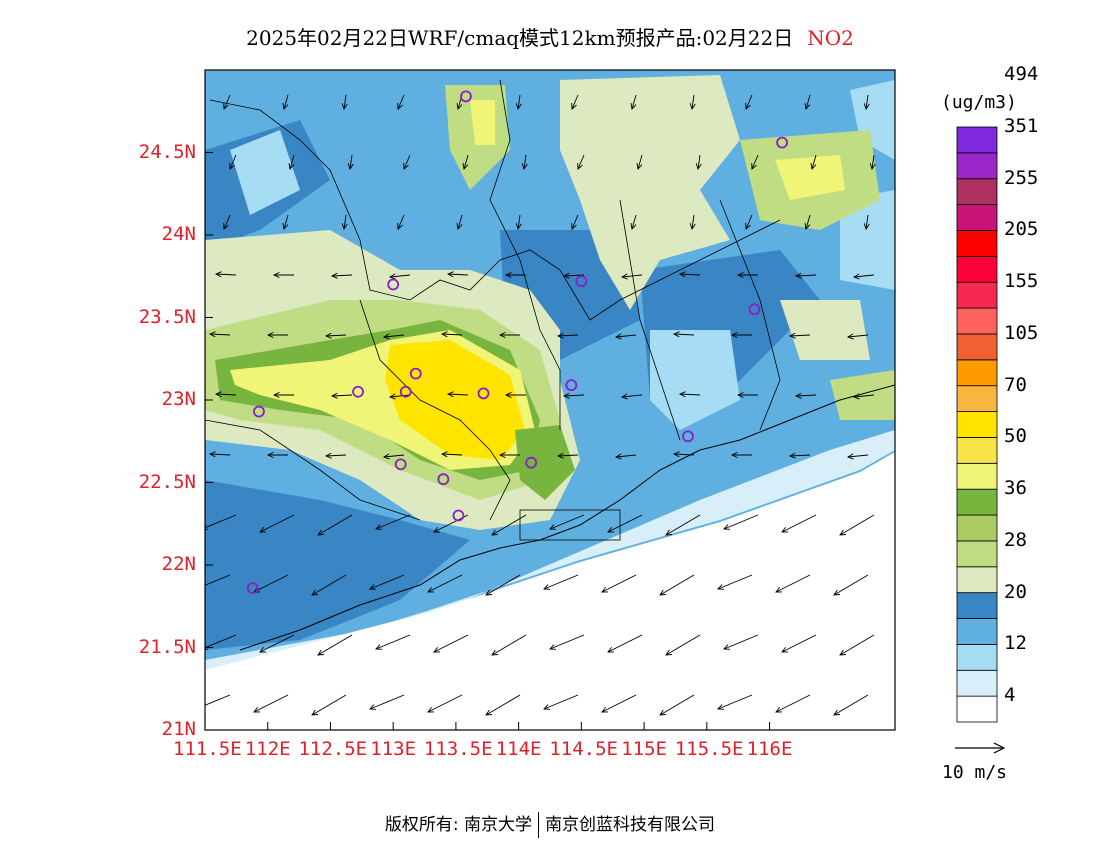 This screenshot has width=1100, height=850. What do you see at coordinates (1010, 695) in the screenshot?
I see `colorbar-label: 4` at bounding box center [1010, 695].